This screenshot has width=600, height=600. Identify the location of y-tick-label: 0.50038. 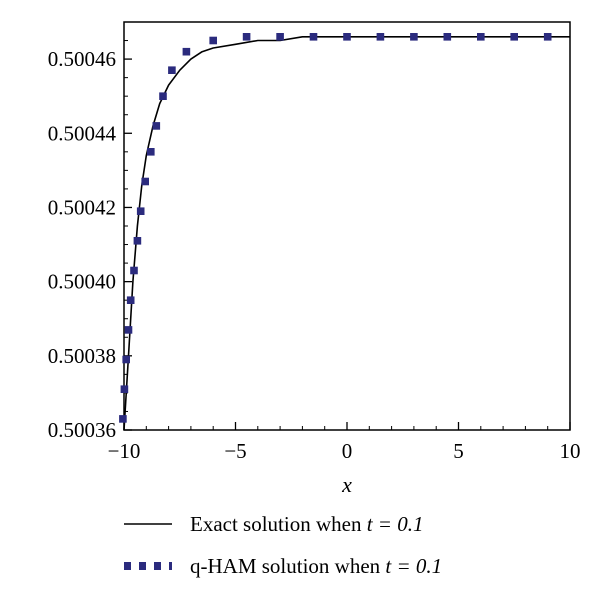
(82, 356).